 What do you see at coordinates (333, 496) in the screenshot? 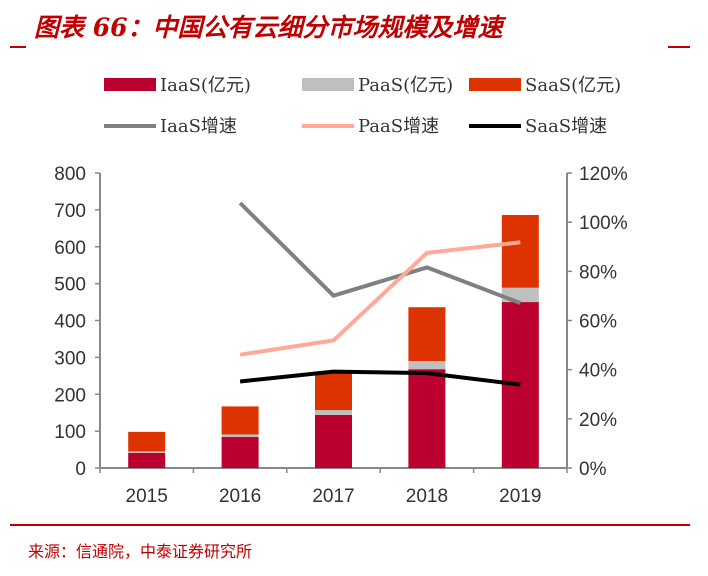
I see `x-tick-label: 2017` at bounding box center [333, 496].